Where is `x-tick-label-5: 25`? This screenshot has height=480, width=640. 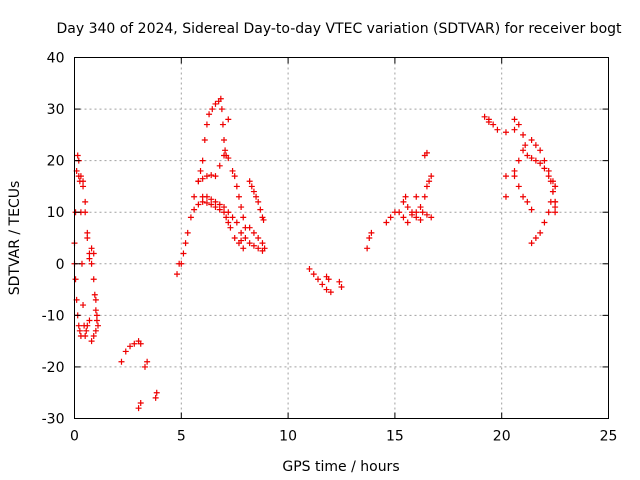 x-tick-label-5: 25 is located at coordinates (609, 437).